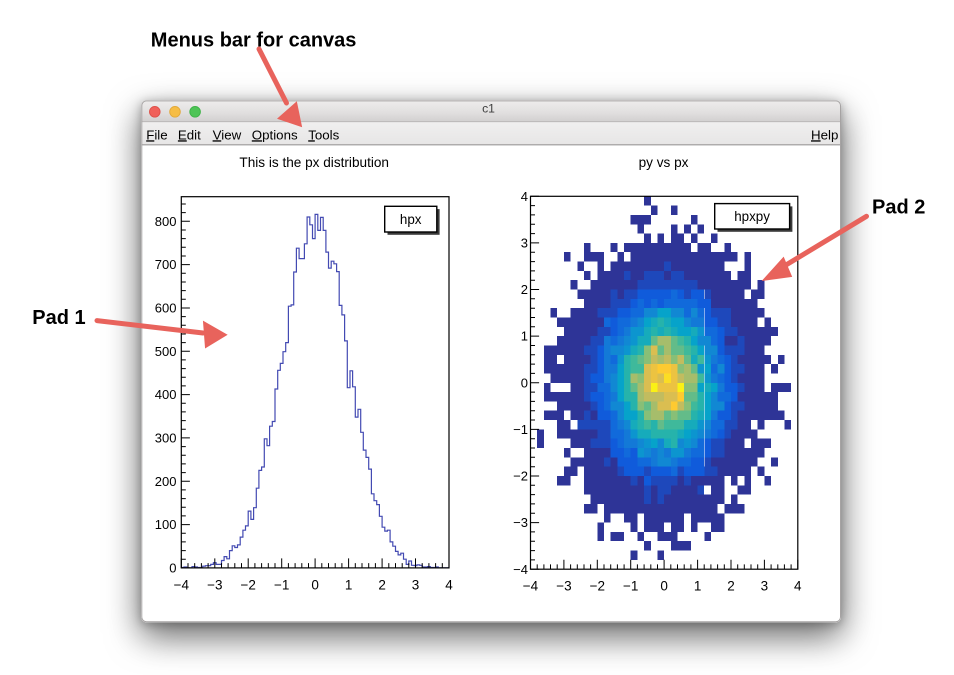  What do you see at coordinates (156, 134) in the screenshot?
I see `svg-text: File` at bounding box center [156, 134].